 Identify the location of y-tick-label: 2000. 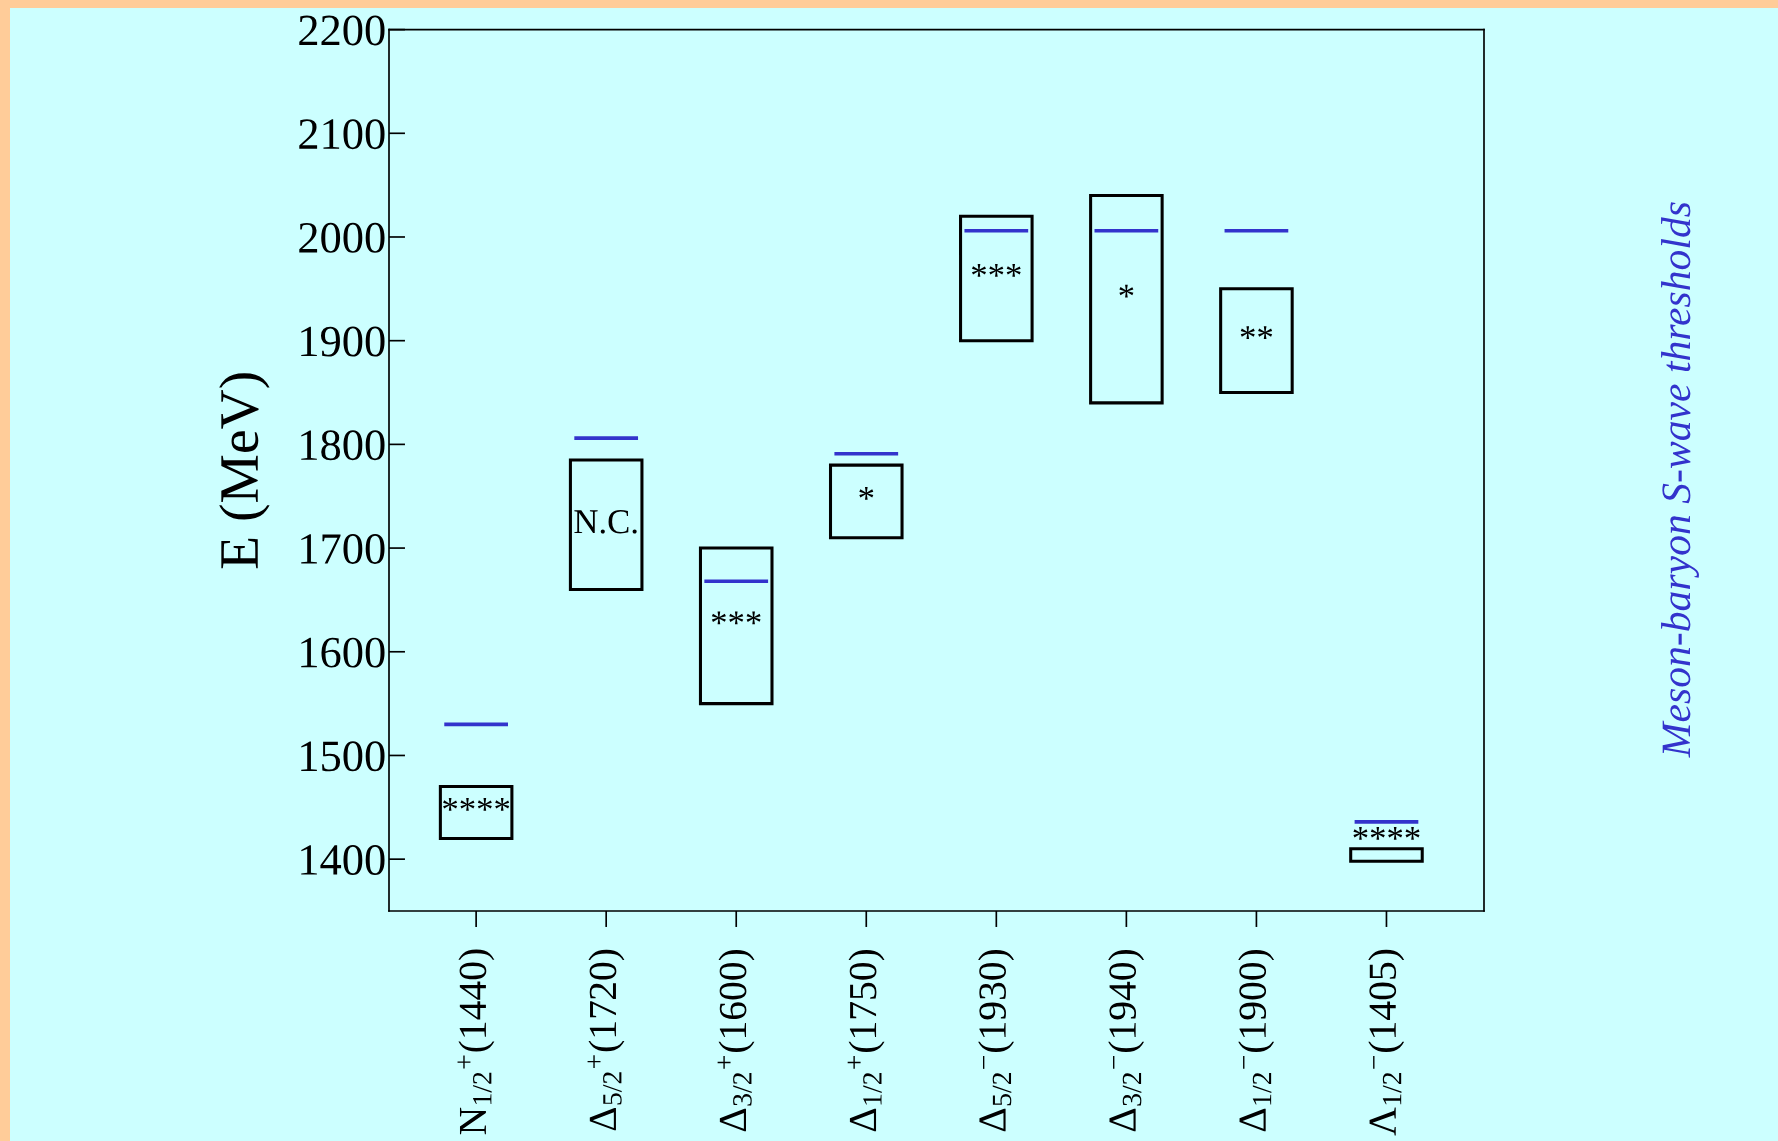
(342, 237).